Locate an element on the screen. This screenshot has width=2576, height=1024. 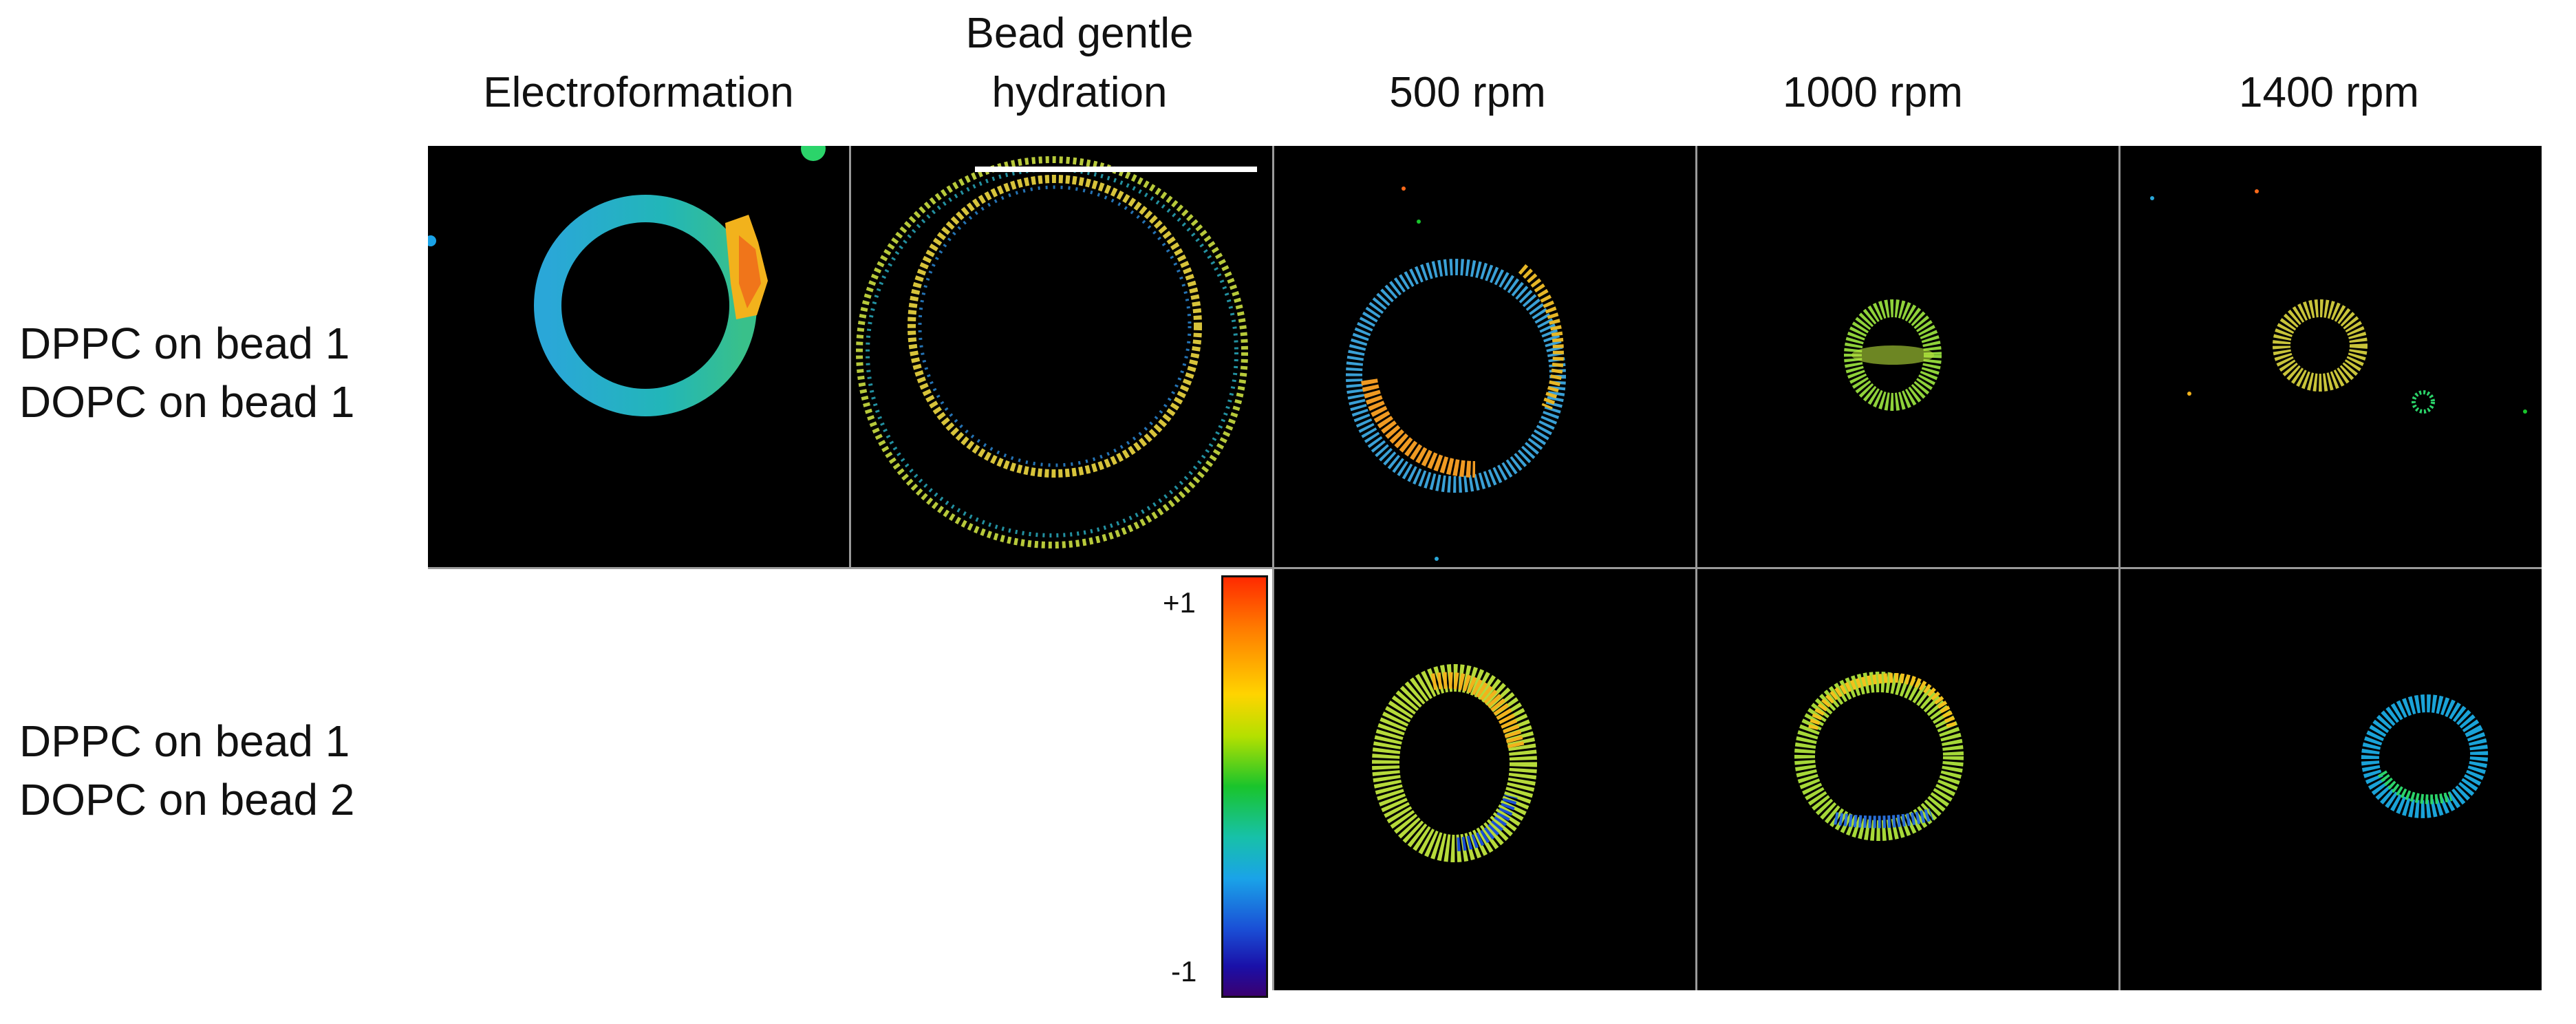
row-label-2-line2: DOPC on bead 2 is located at coordinates (187, 800).